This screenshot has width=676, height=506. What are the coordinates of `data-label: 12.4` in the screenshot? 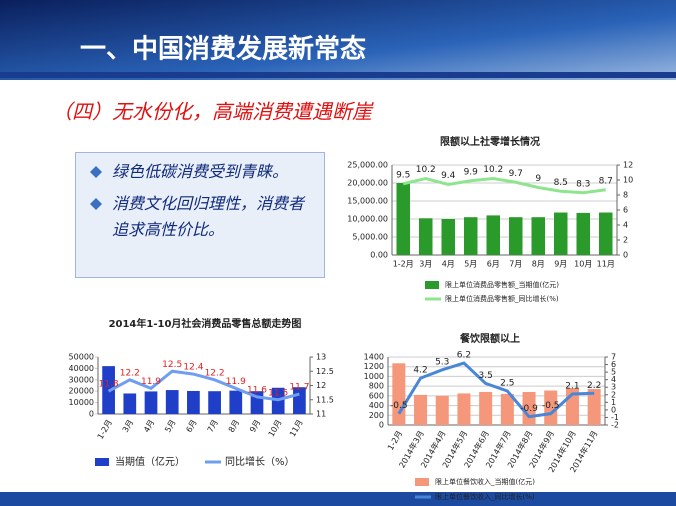 It's located at (193, 368).